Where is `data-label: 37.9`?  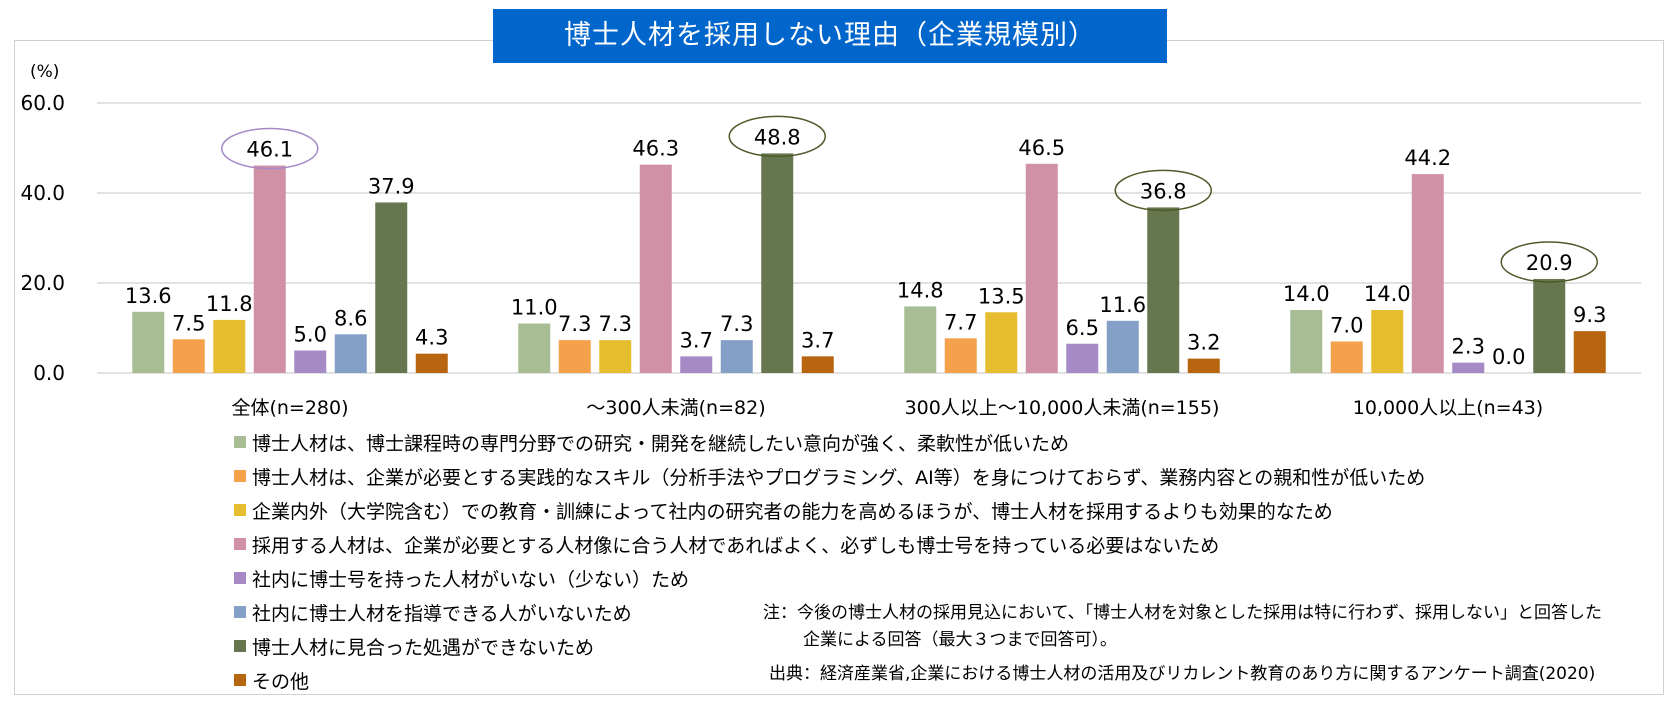 data-label: 37.9 is located at coordinates (391, 186).